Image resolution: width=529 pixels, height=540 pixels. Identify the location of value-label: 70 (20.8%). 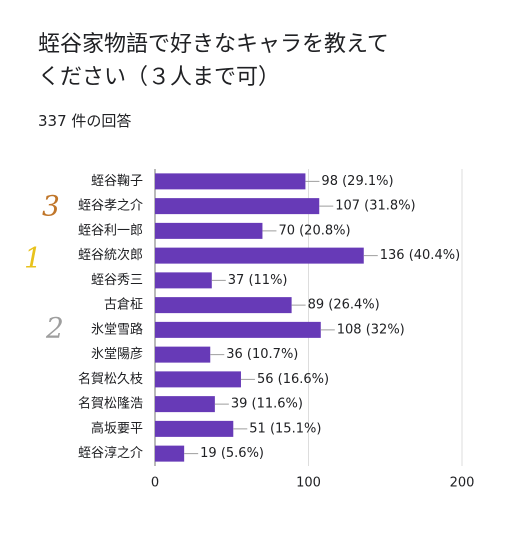
(314, 230).